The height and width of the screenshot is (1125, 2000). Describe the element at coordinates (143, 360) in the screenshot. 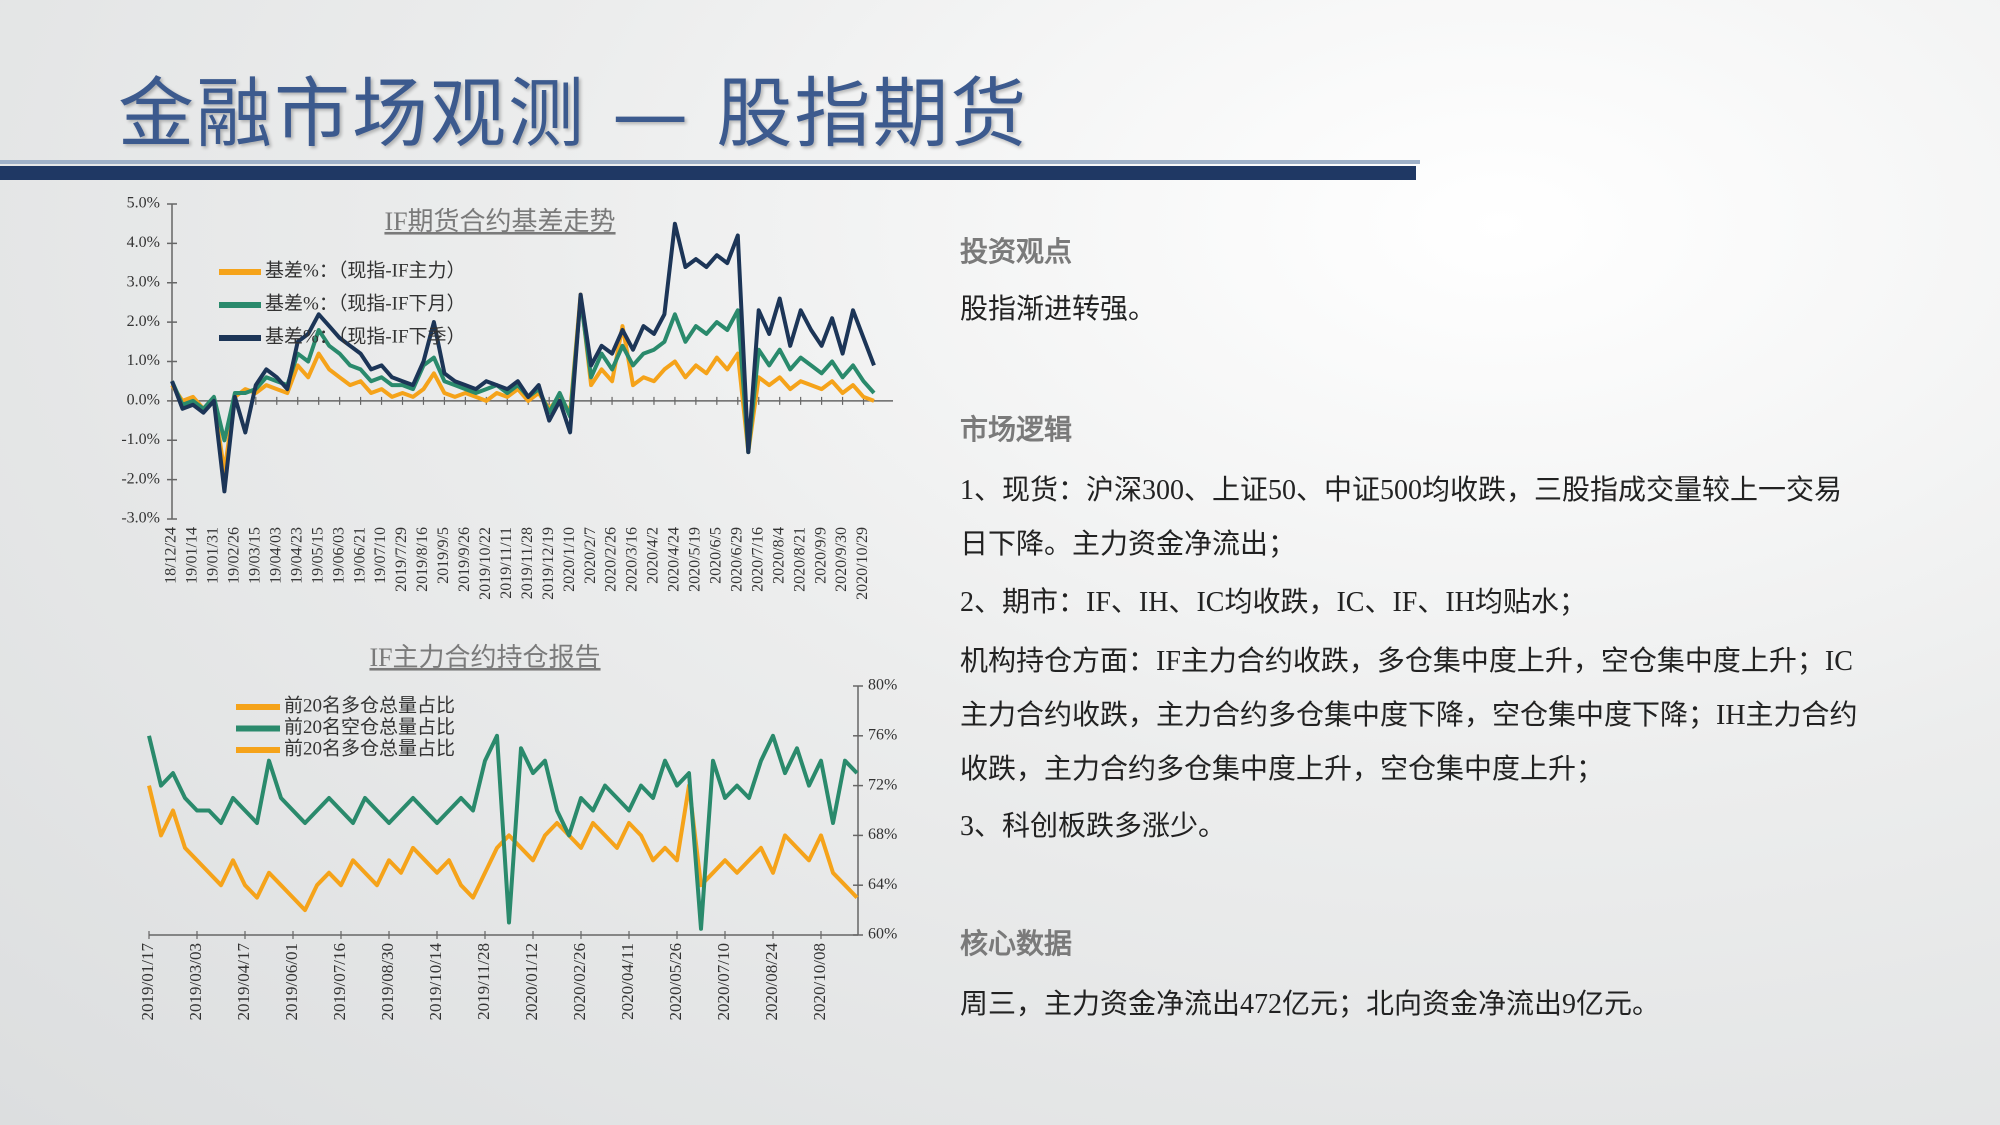

I see `y-tick-label: 1.0%` at that location.